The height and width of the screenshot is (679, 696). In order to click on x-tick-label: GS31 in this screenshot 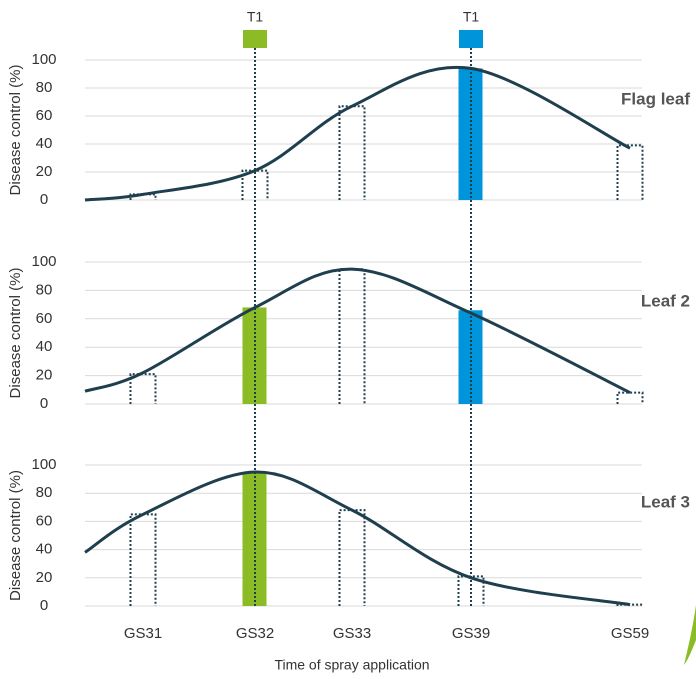, I will do `click(143, 633)`.